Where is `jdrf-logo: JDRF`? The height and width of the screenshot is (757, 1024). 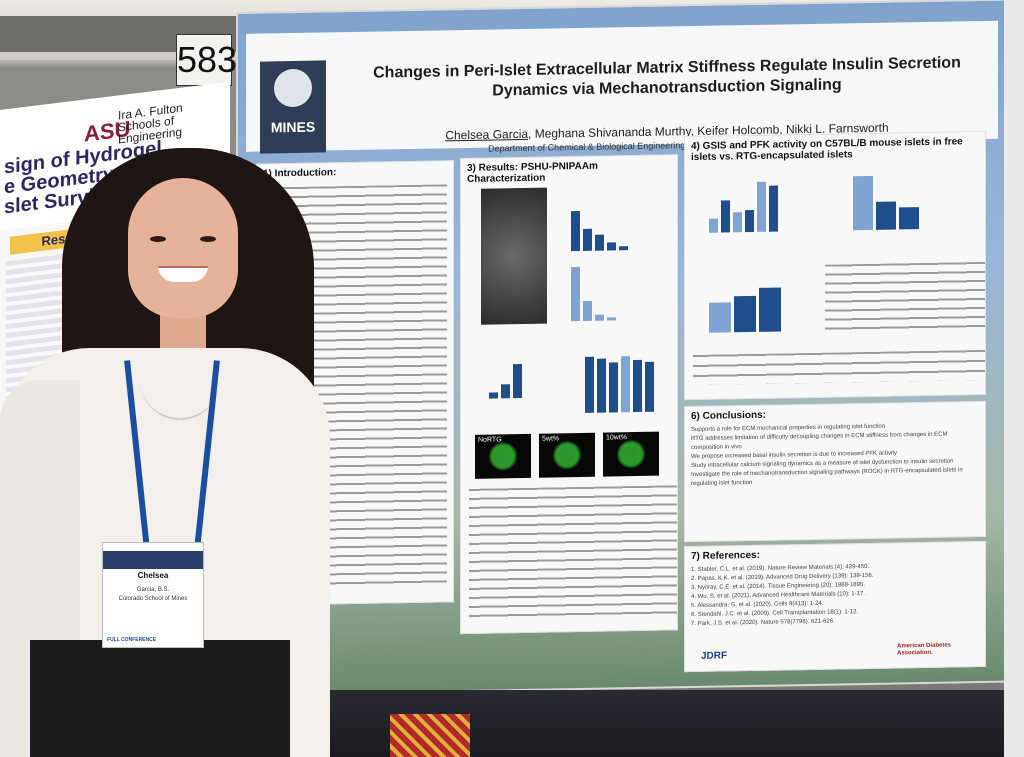 jdrf-logo: JDRF is located at coordinates (714, 656).